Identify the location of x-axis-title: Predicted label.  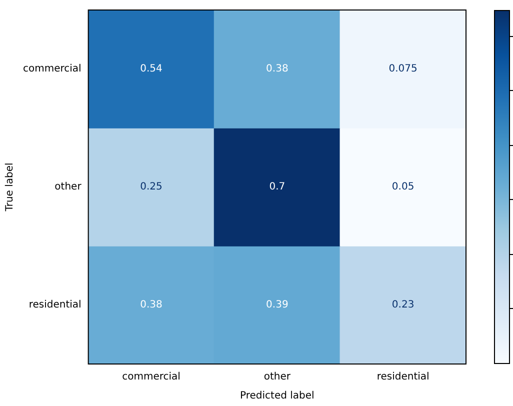
(277, 396).